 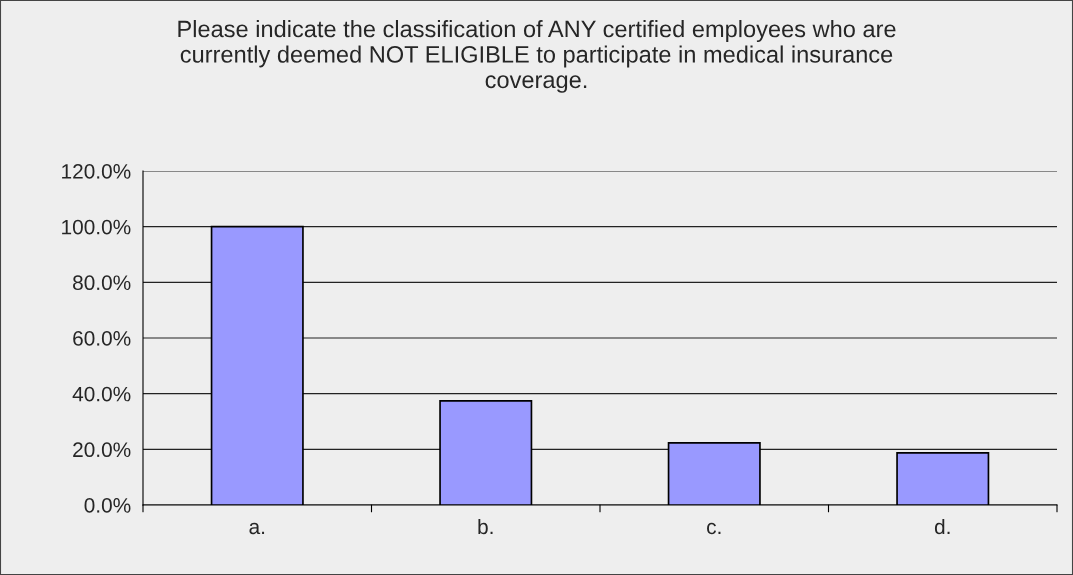 I want to click on x-tick-label: a., so click(x=257, y=528).